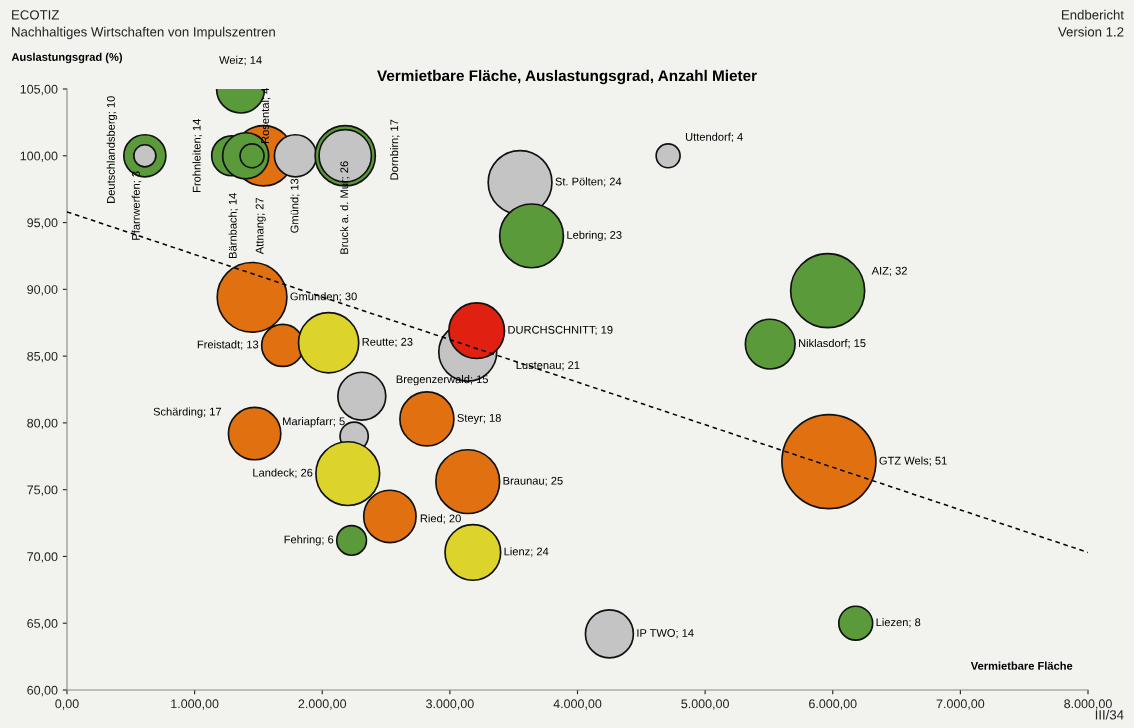 This screenshot has height=728, width=1134. Describe the element at coordinates (39, 90) in the screenshot. I see `y-tick-label: 105,00` at that location.